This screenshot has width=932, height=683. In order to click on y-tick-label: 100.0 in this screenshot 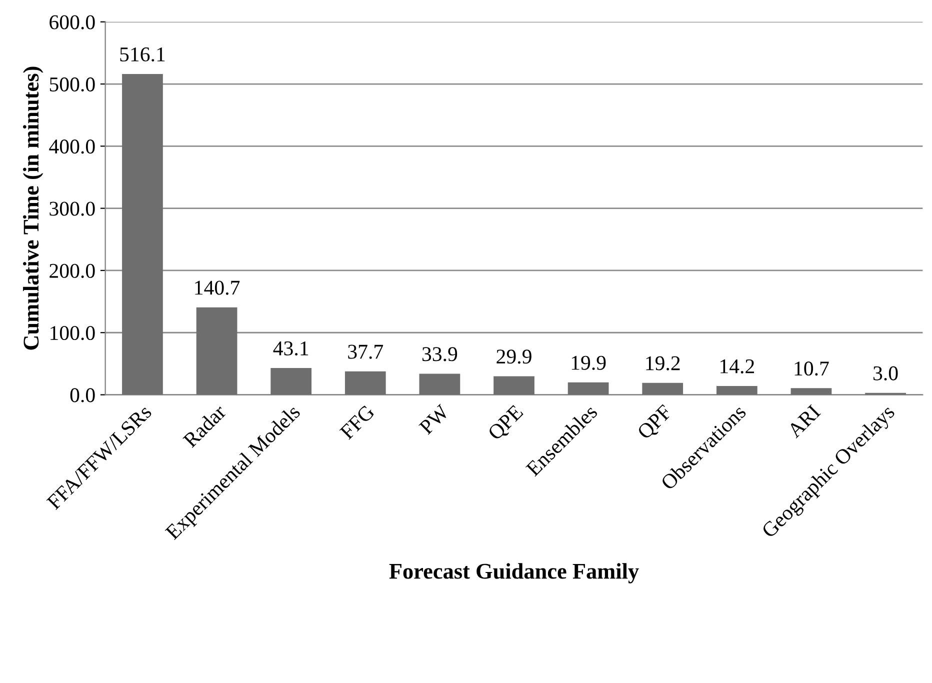, I will do `click(72, 333)`.